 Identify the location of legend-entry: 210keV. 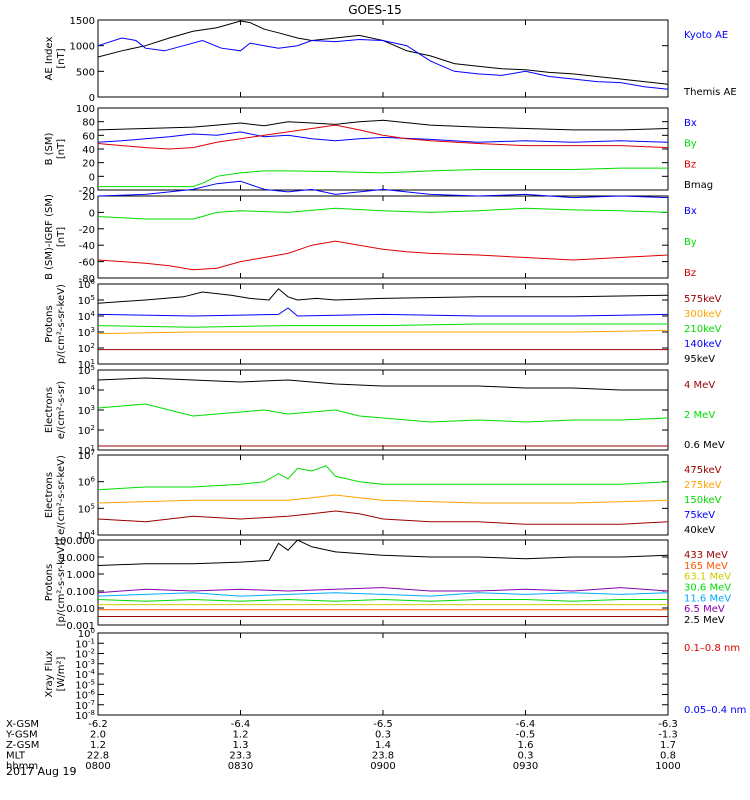
(703, 329).